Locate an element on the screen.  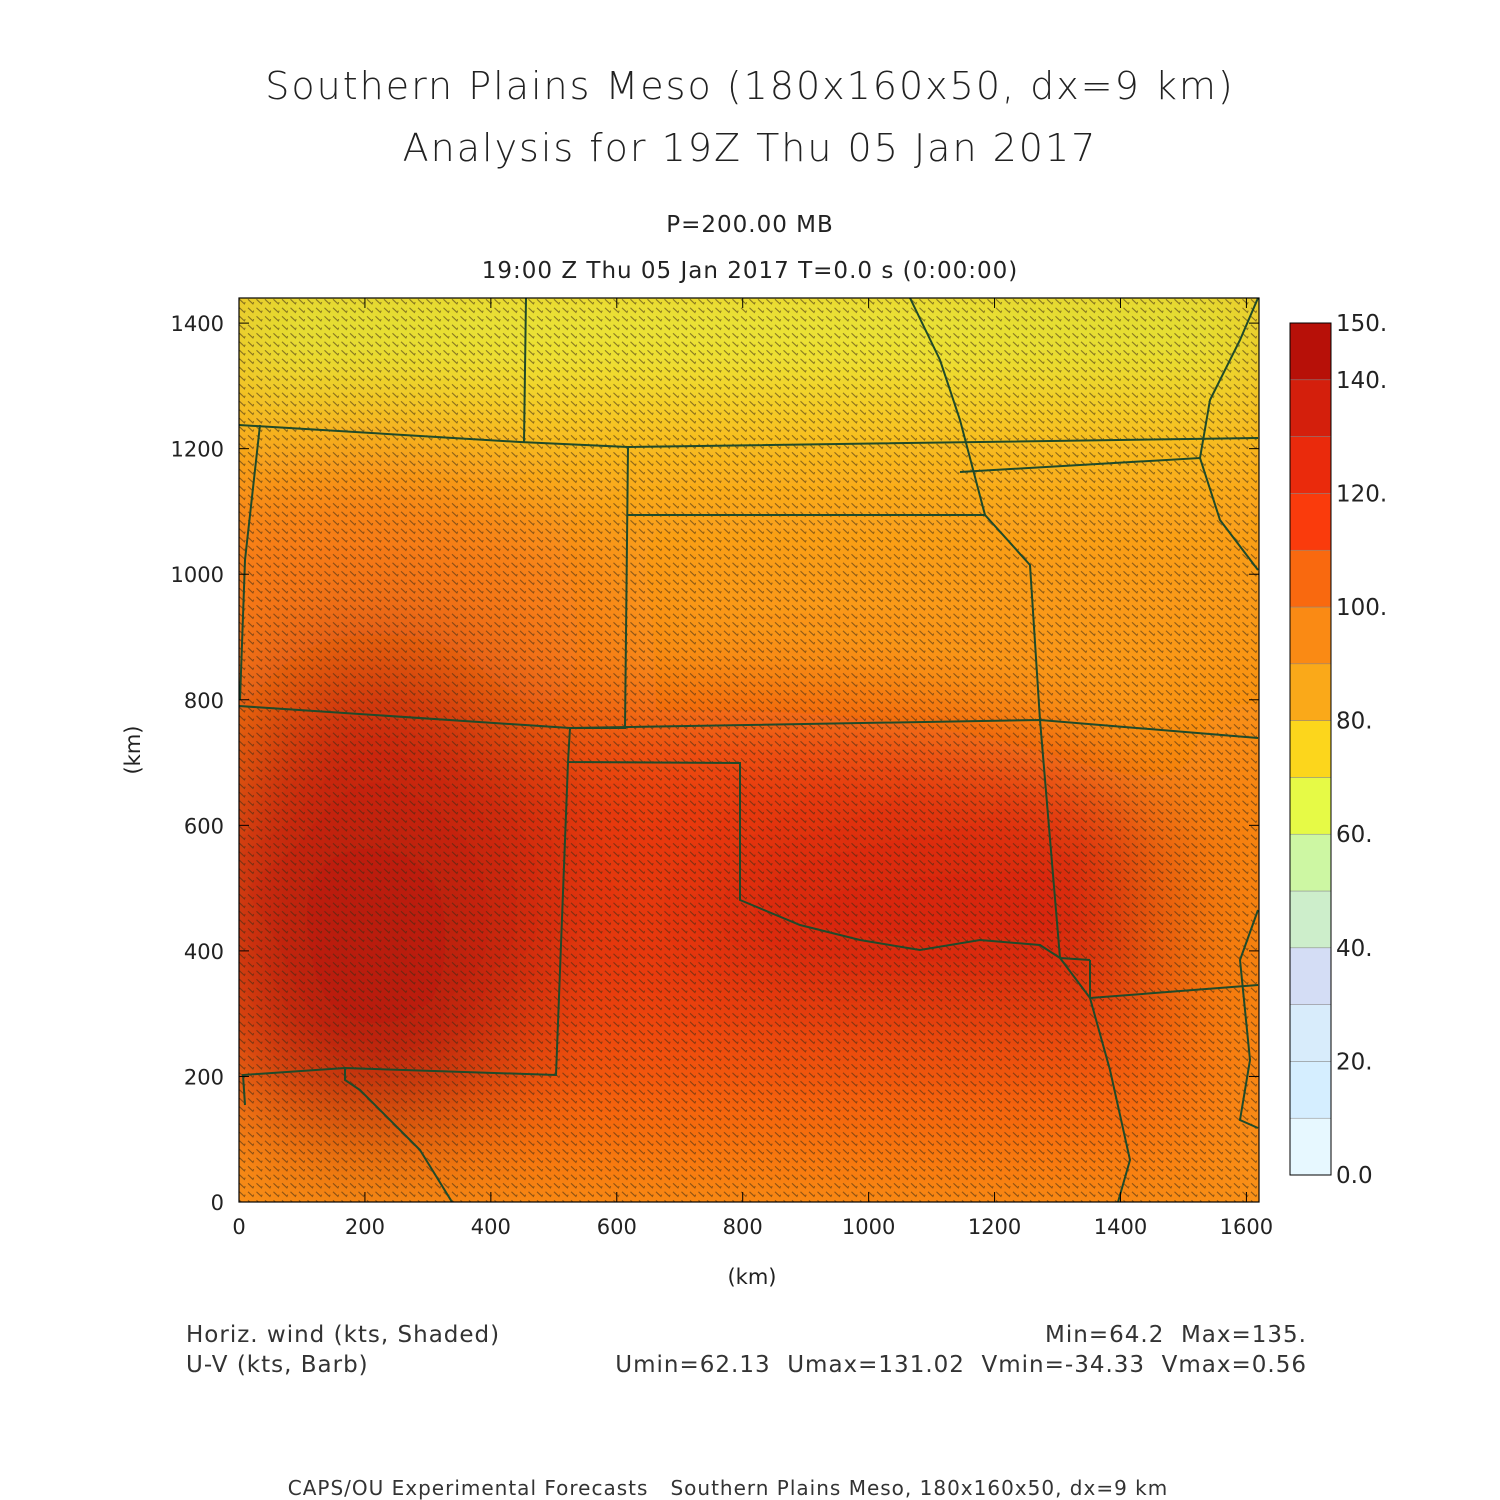
colorbar-label: 20. is located at coordinates (1354, 1062).